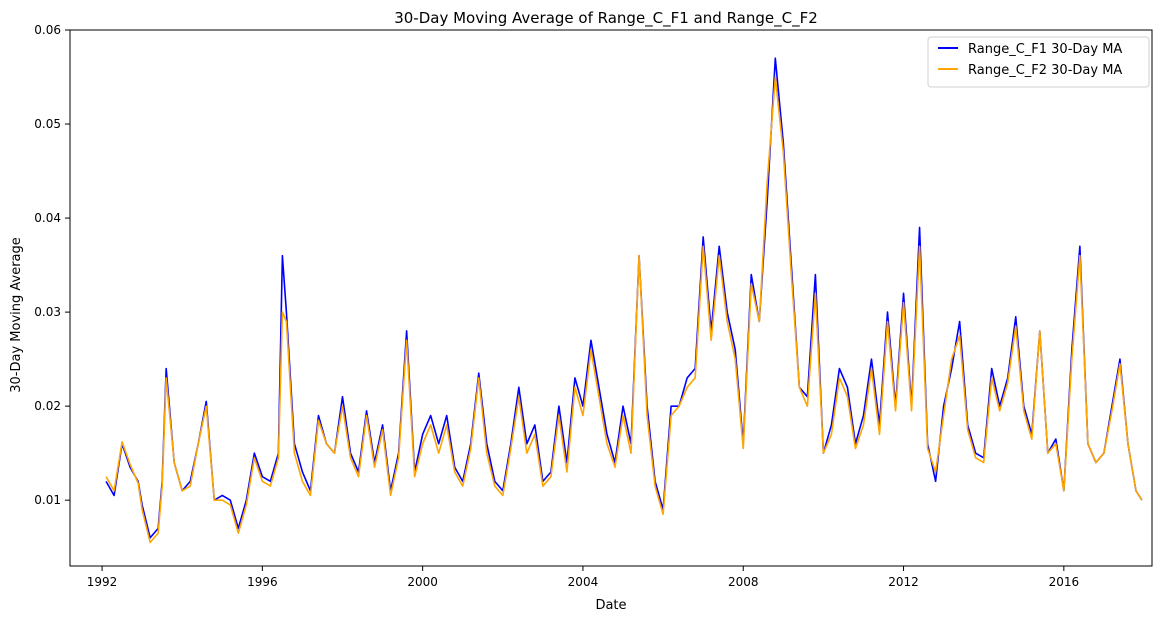 This screenshot has width=1165, height=626. What do you see at coordinates (47, 30) in the screenshot?
I see `y-tick-label: 0.06` at bounding box center [47, 30].